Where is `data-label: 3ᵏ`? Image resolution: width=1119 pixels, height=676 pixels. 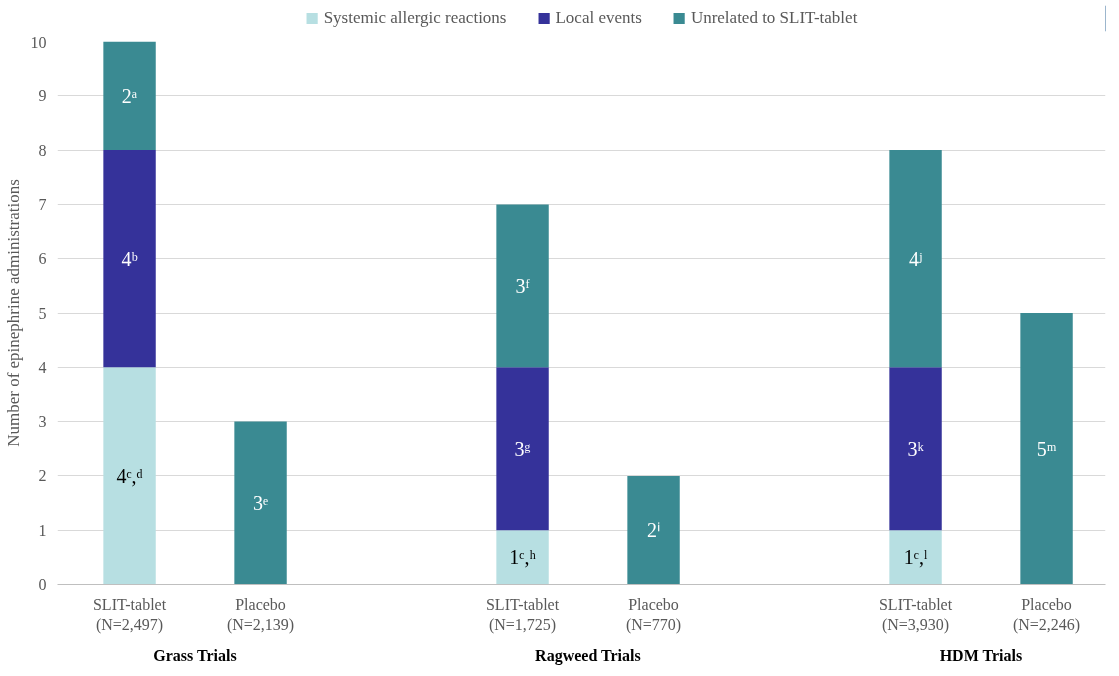 data-label: 3ᵏ is located at coordinates (916, 448).